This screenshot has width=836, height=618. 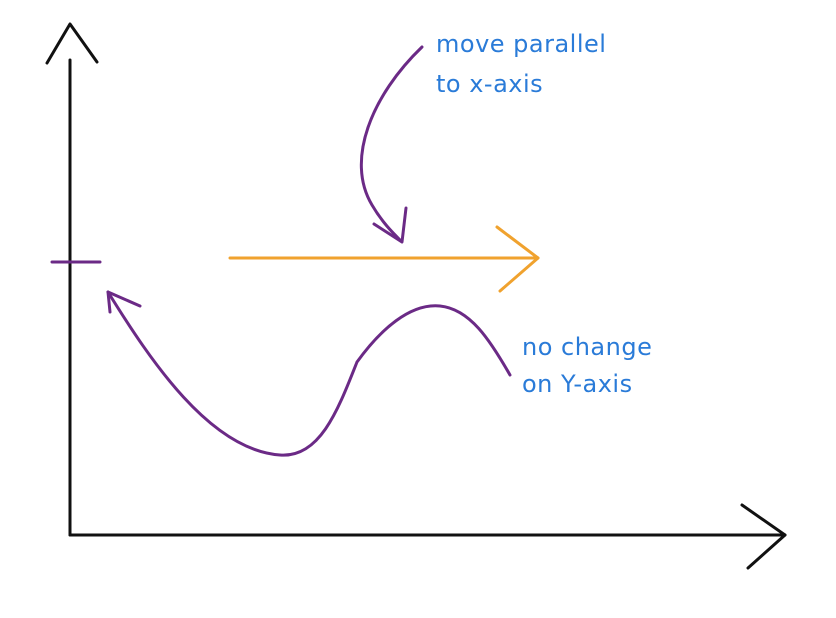 What do you see at coordinates (384, 259) in the screenshot?
I see `shift-arrow-icon` at bounding box center [384, 259].